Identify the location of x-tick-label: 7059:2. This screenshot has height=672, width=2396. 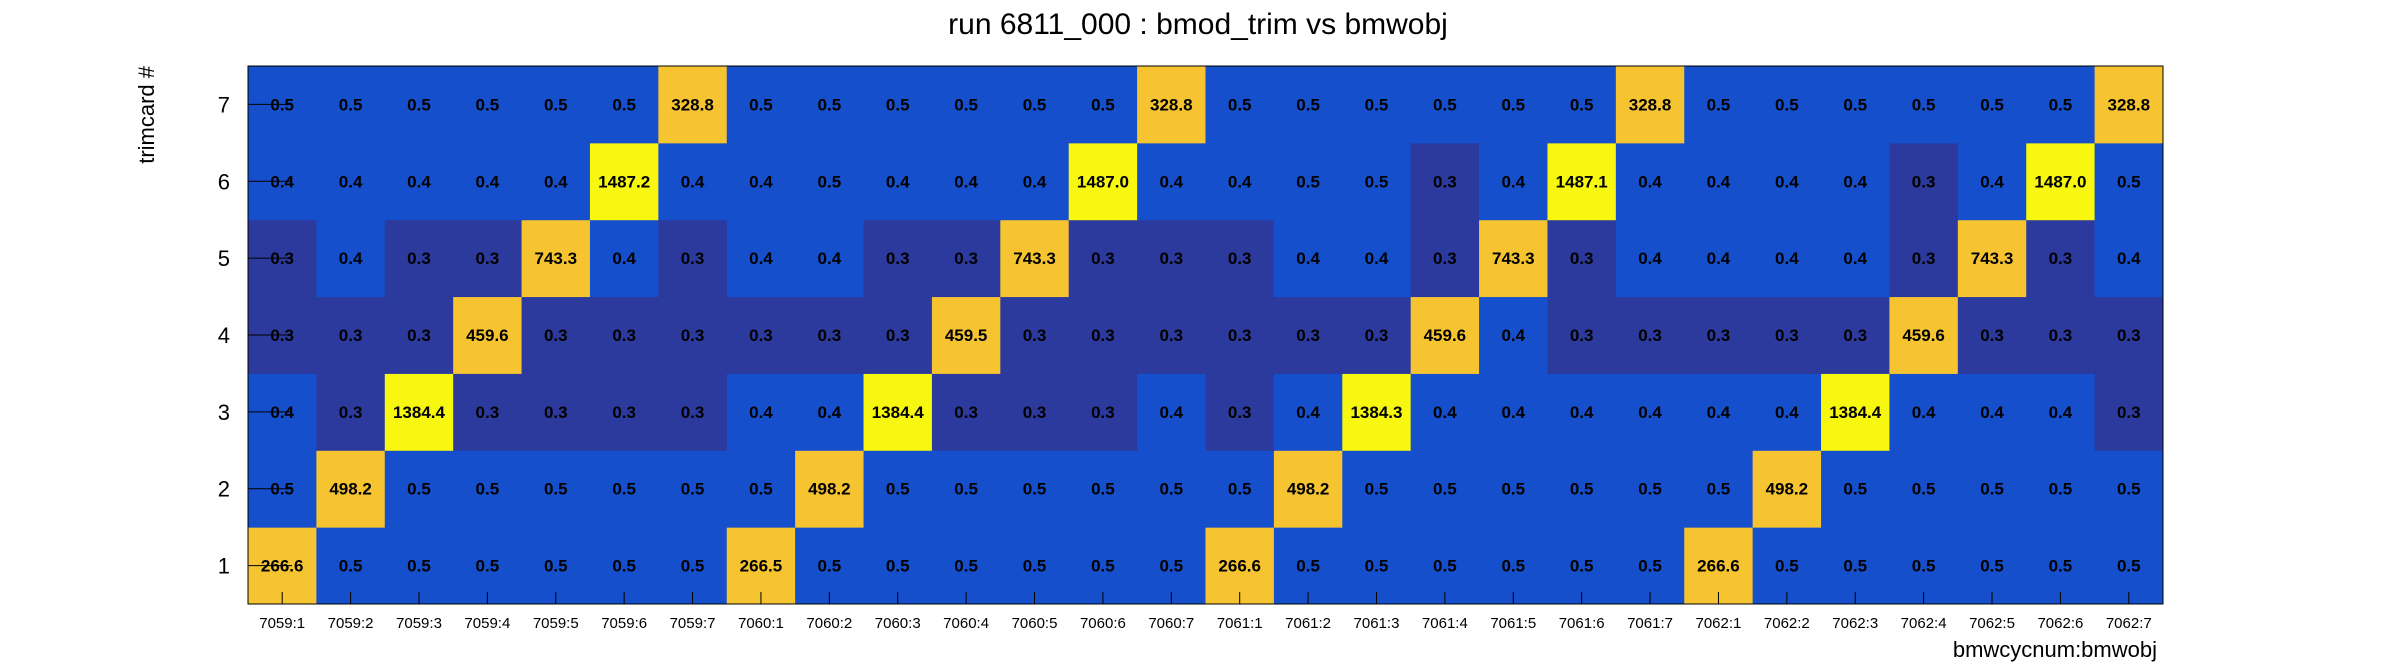
(351, 623).